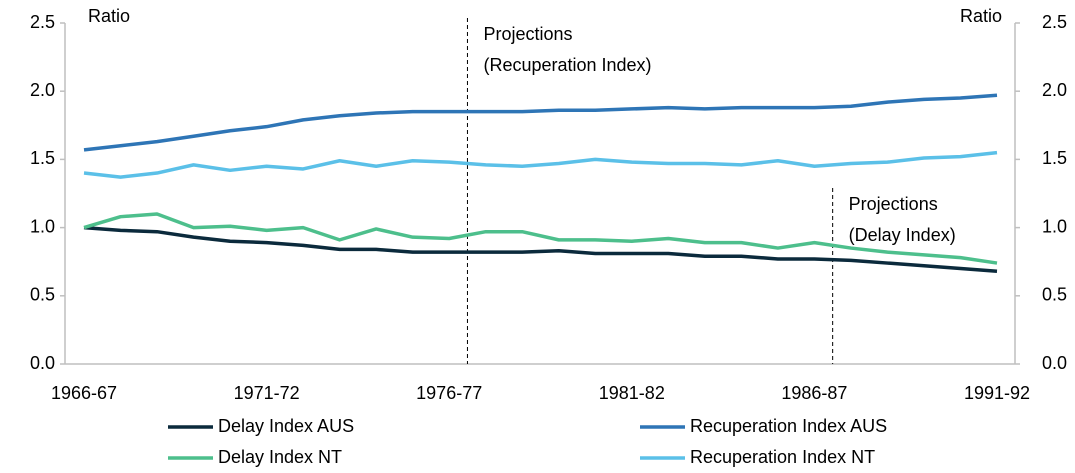 Image resolution: width=1075 pixels, height=473 pixels. What do you see at coordinates (814, 393) in the screenshot?
I see `x-tick-label: 1986-87` at bounding box center [814, 393].